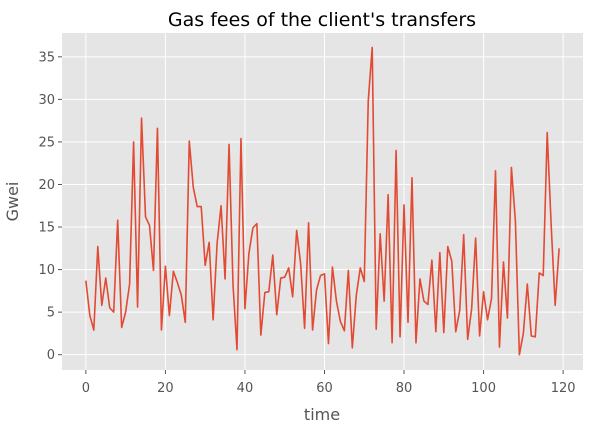 This screenshot has width=592, height=435. Describe the element at coordinates (245, 388) in the screenshot. I see `x-tick-label: 40` at that location.